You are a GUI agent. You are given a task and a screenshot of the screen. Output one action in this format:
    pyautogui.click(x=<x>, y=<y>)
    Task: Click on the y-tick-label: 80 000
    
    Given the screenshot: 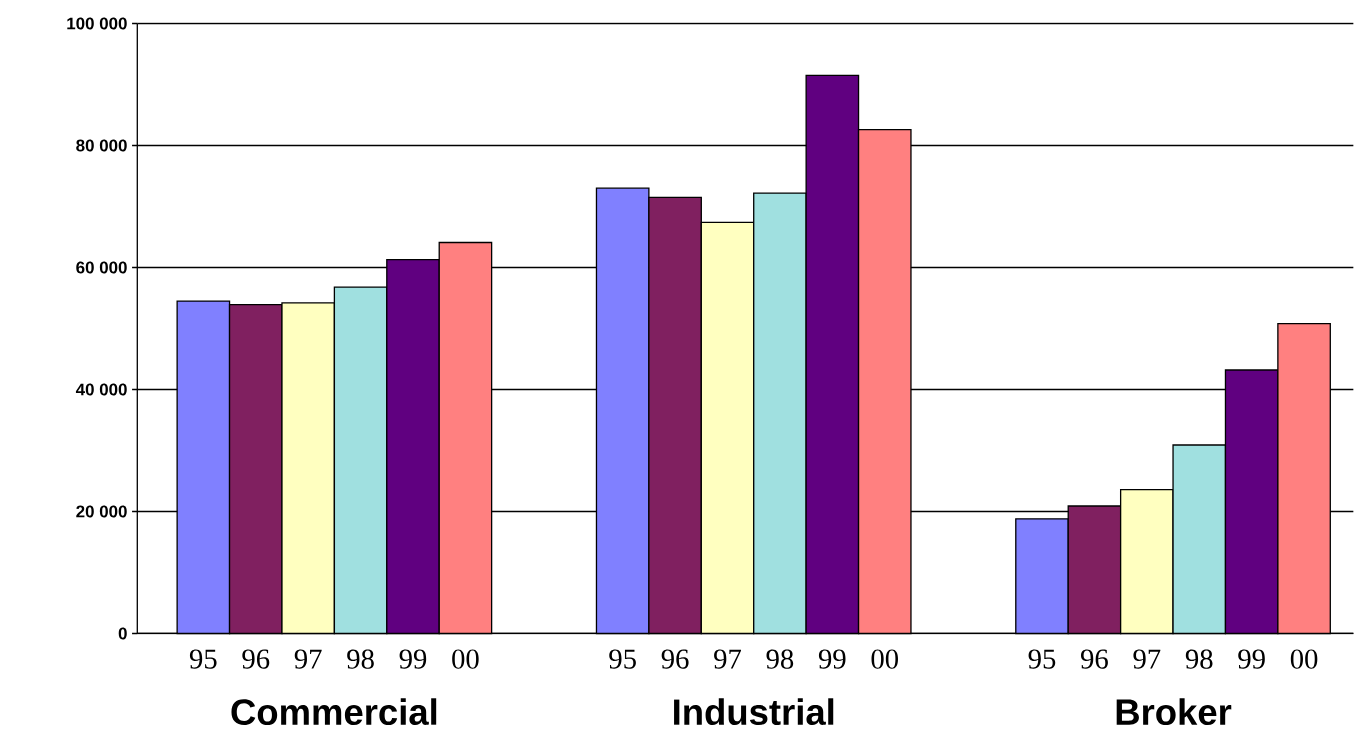 What is the action you would take?
    pyautogui.click(x=101, y=145)
    